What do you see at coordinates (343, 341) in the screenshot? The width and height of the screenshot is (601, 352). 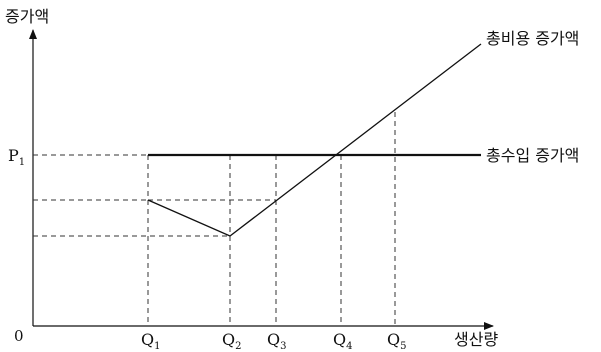 I see `q4-label: Q4` at bounding box center [343, 341].